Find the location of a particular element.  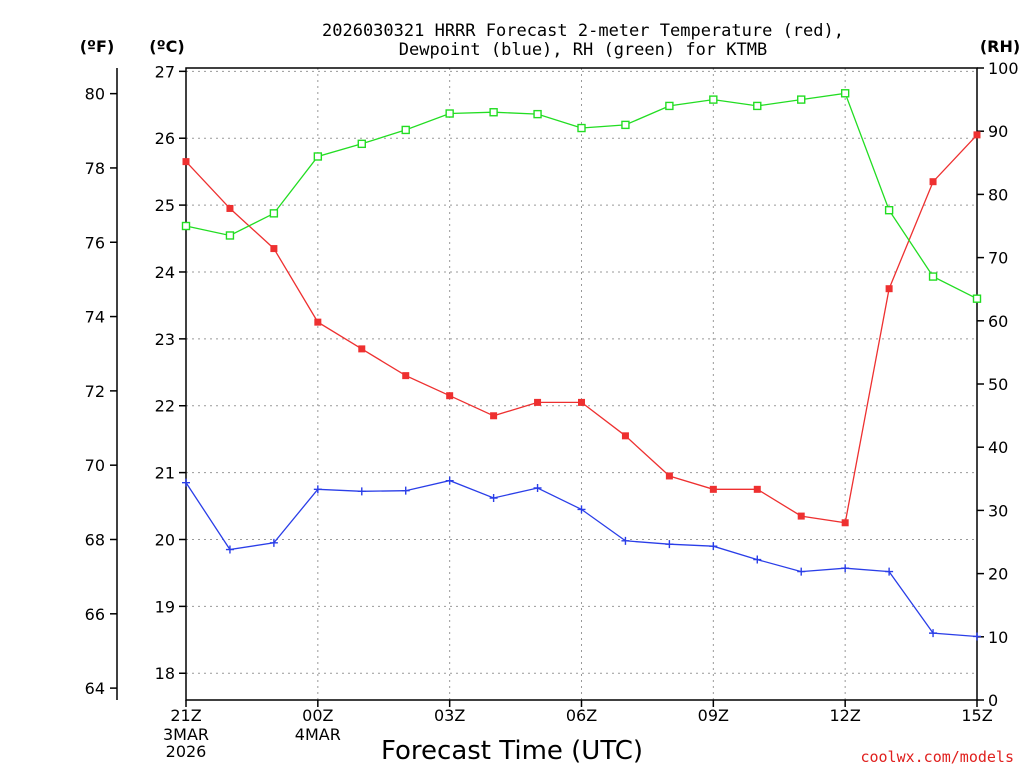

fahrenheit-tick-label: 68 is located at coordinates (95, 539).